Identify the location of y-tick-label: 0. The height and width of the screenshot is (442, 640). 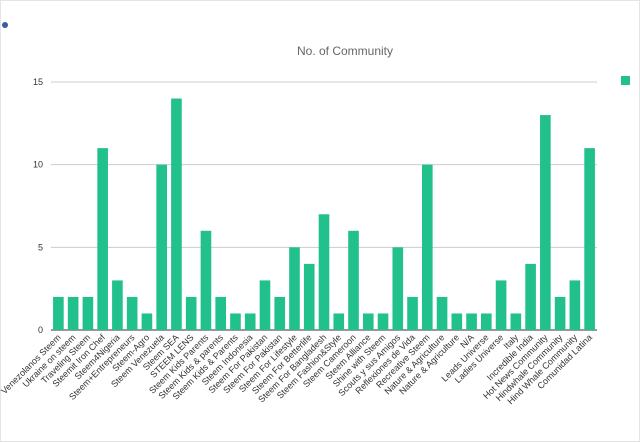
(40, 330).